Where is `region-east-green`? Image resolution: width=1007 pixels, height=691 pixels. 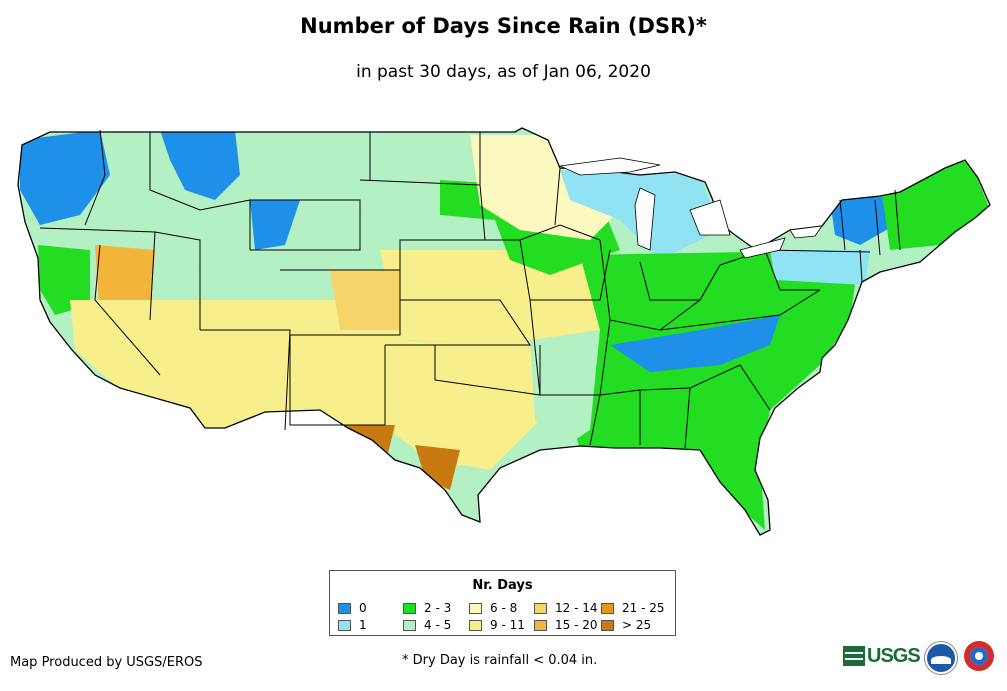
region-east-green is located at coordinates (715, 390).